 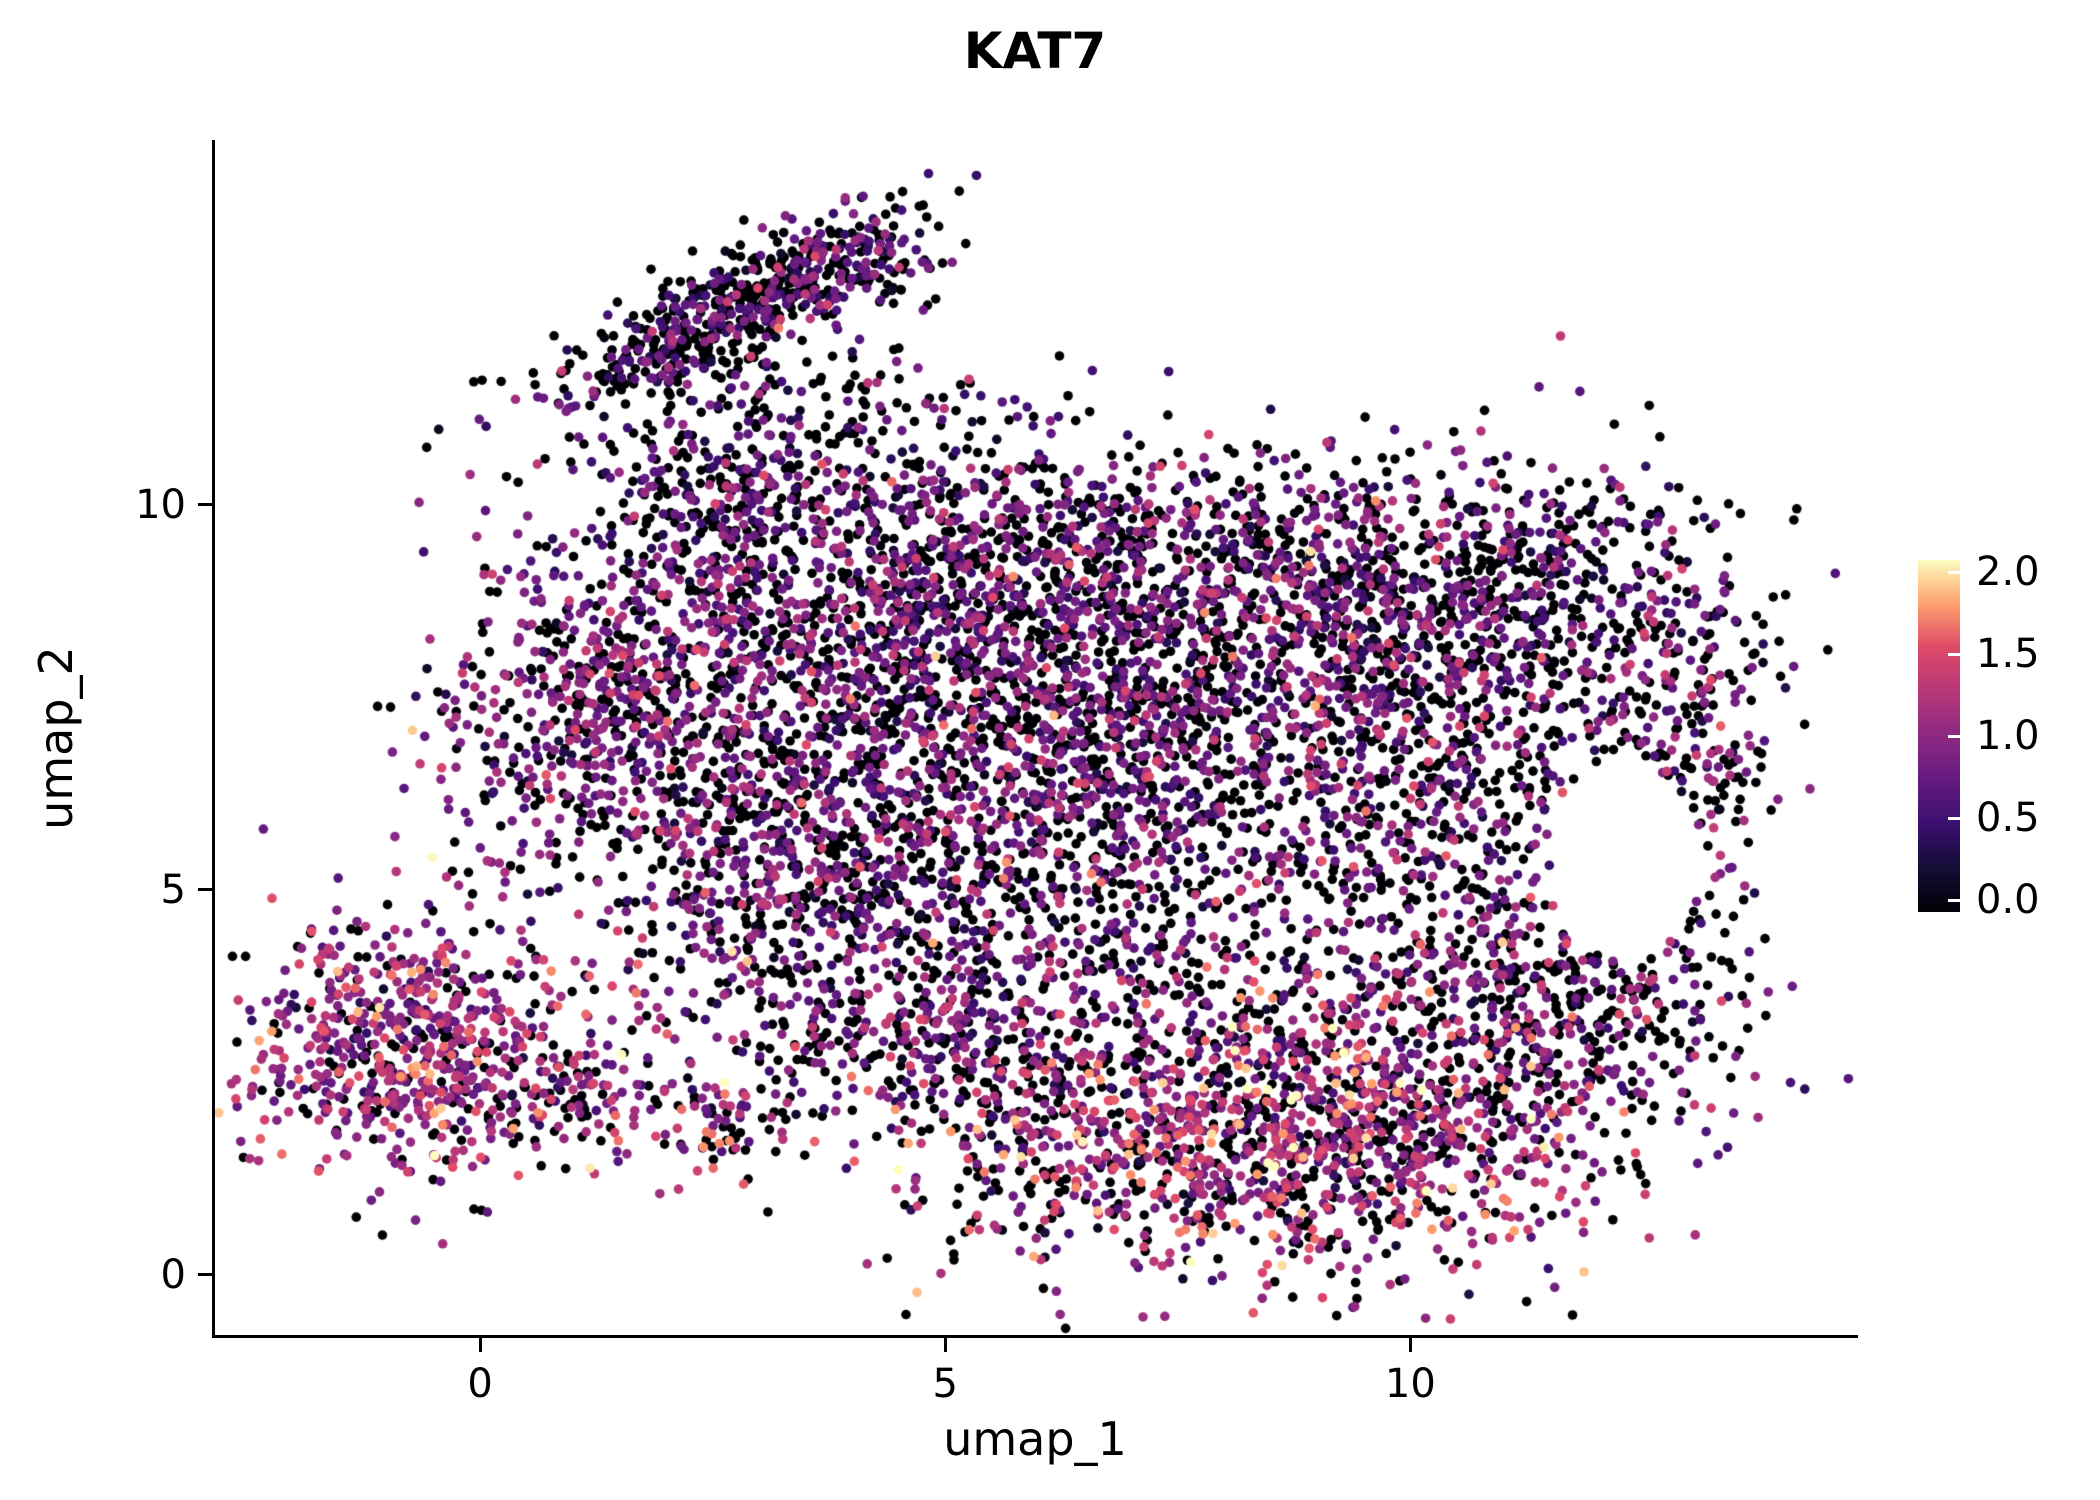 I want to click on y-tick-label: 10, so click(x=160, y=504).